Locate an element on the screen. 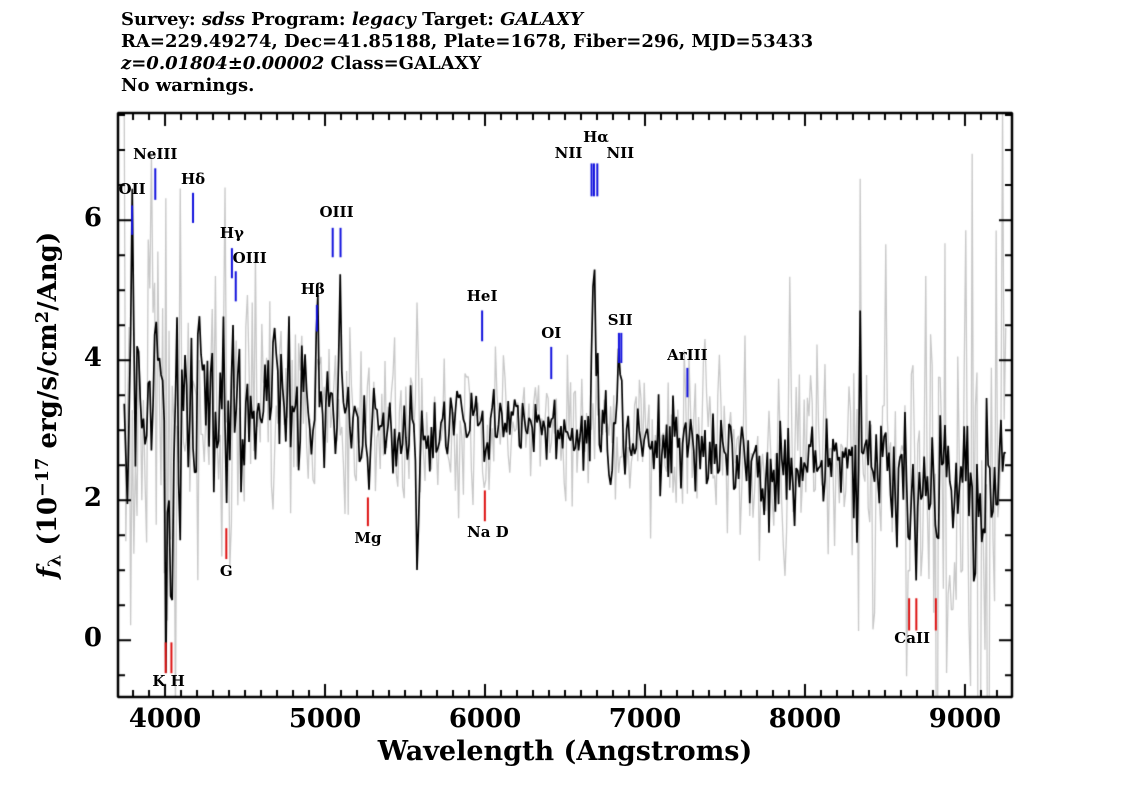 Image resolution: width=1134 pixels, height=810 pixels. program-value: legacy is located at coordinates (383, 19).